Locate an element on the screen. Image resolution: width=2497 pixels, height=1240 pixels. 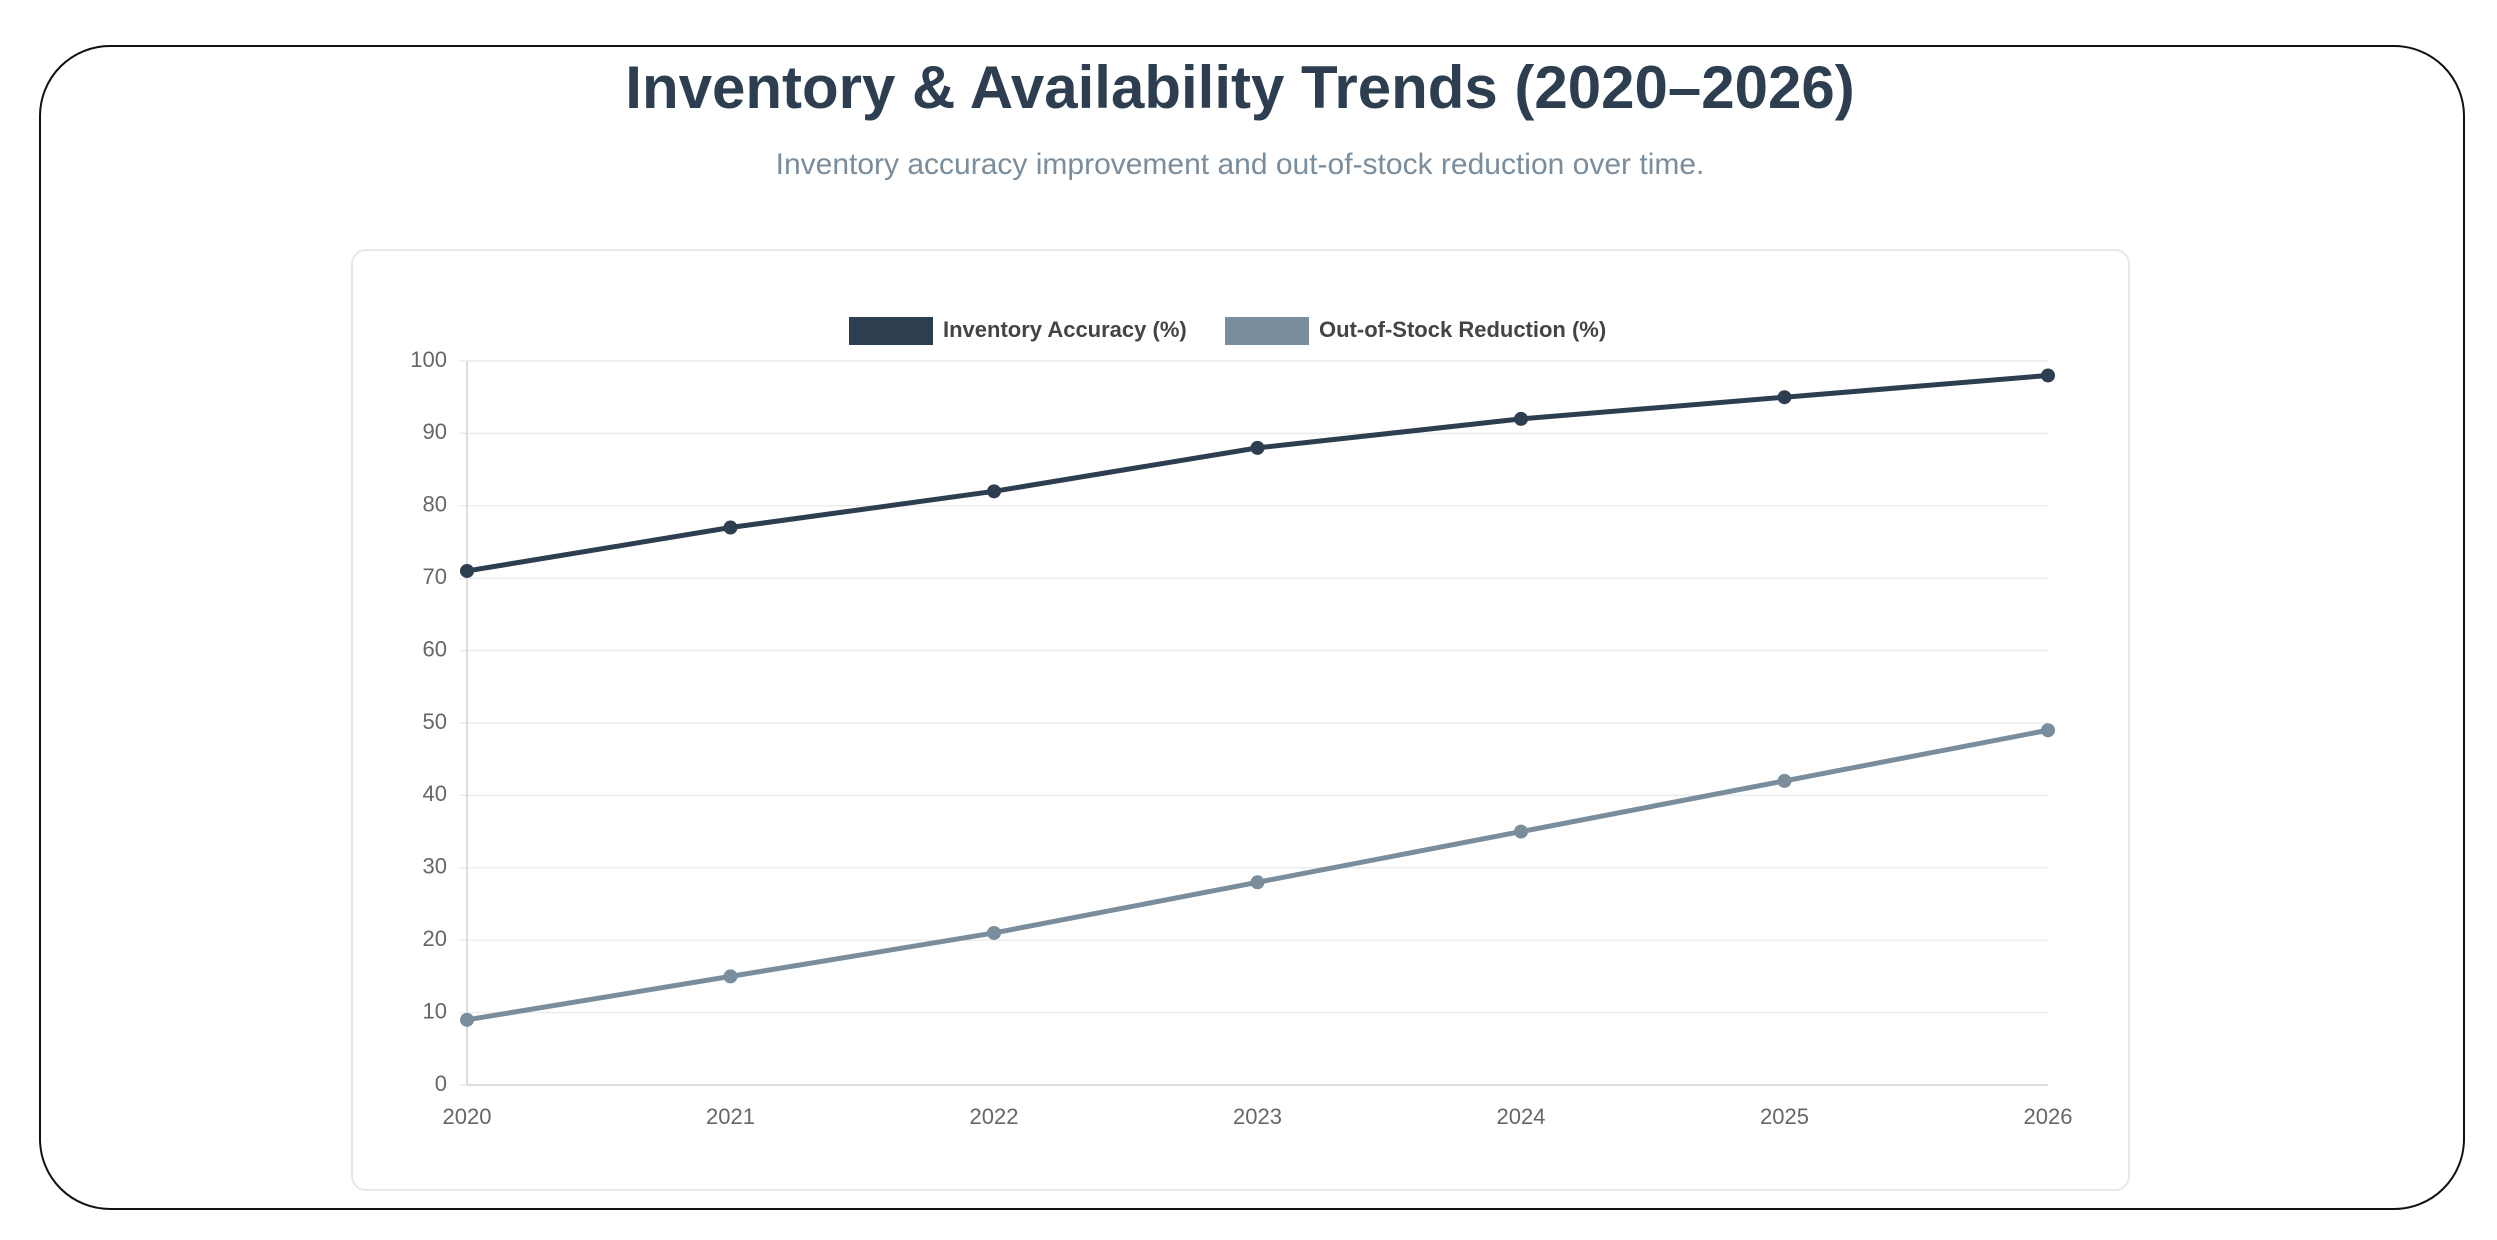
legend-label: Inventory Accuracy (%) is located at coordinates (1065, 329).